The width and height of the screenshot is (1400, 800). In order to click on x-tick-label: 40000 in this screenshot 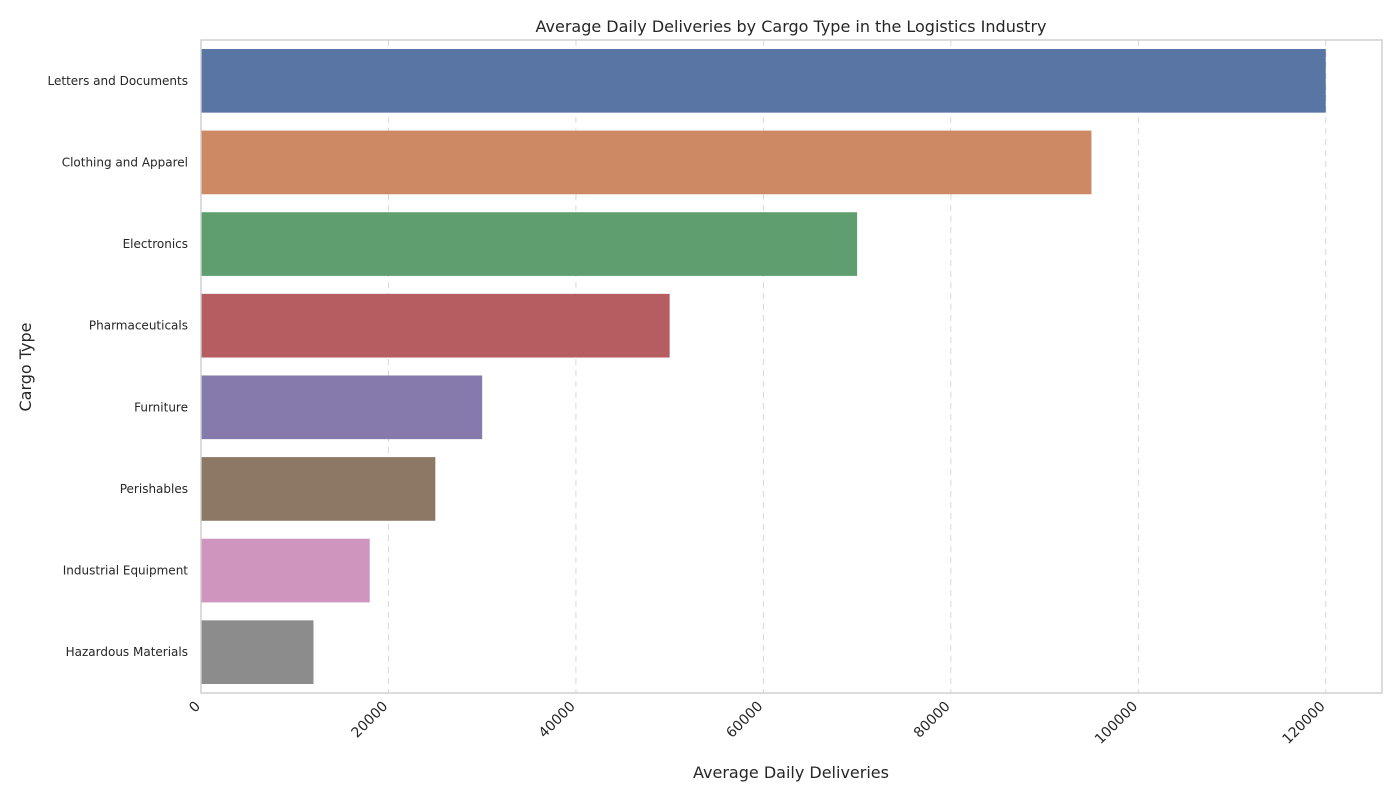, I will do `click(557, 720)`.